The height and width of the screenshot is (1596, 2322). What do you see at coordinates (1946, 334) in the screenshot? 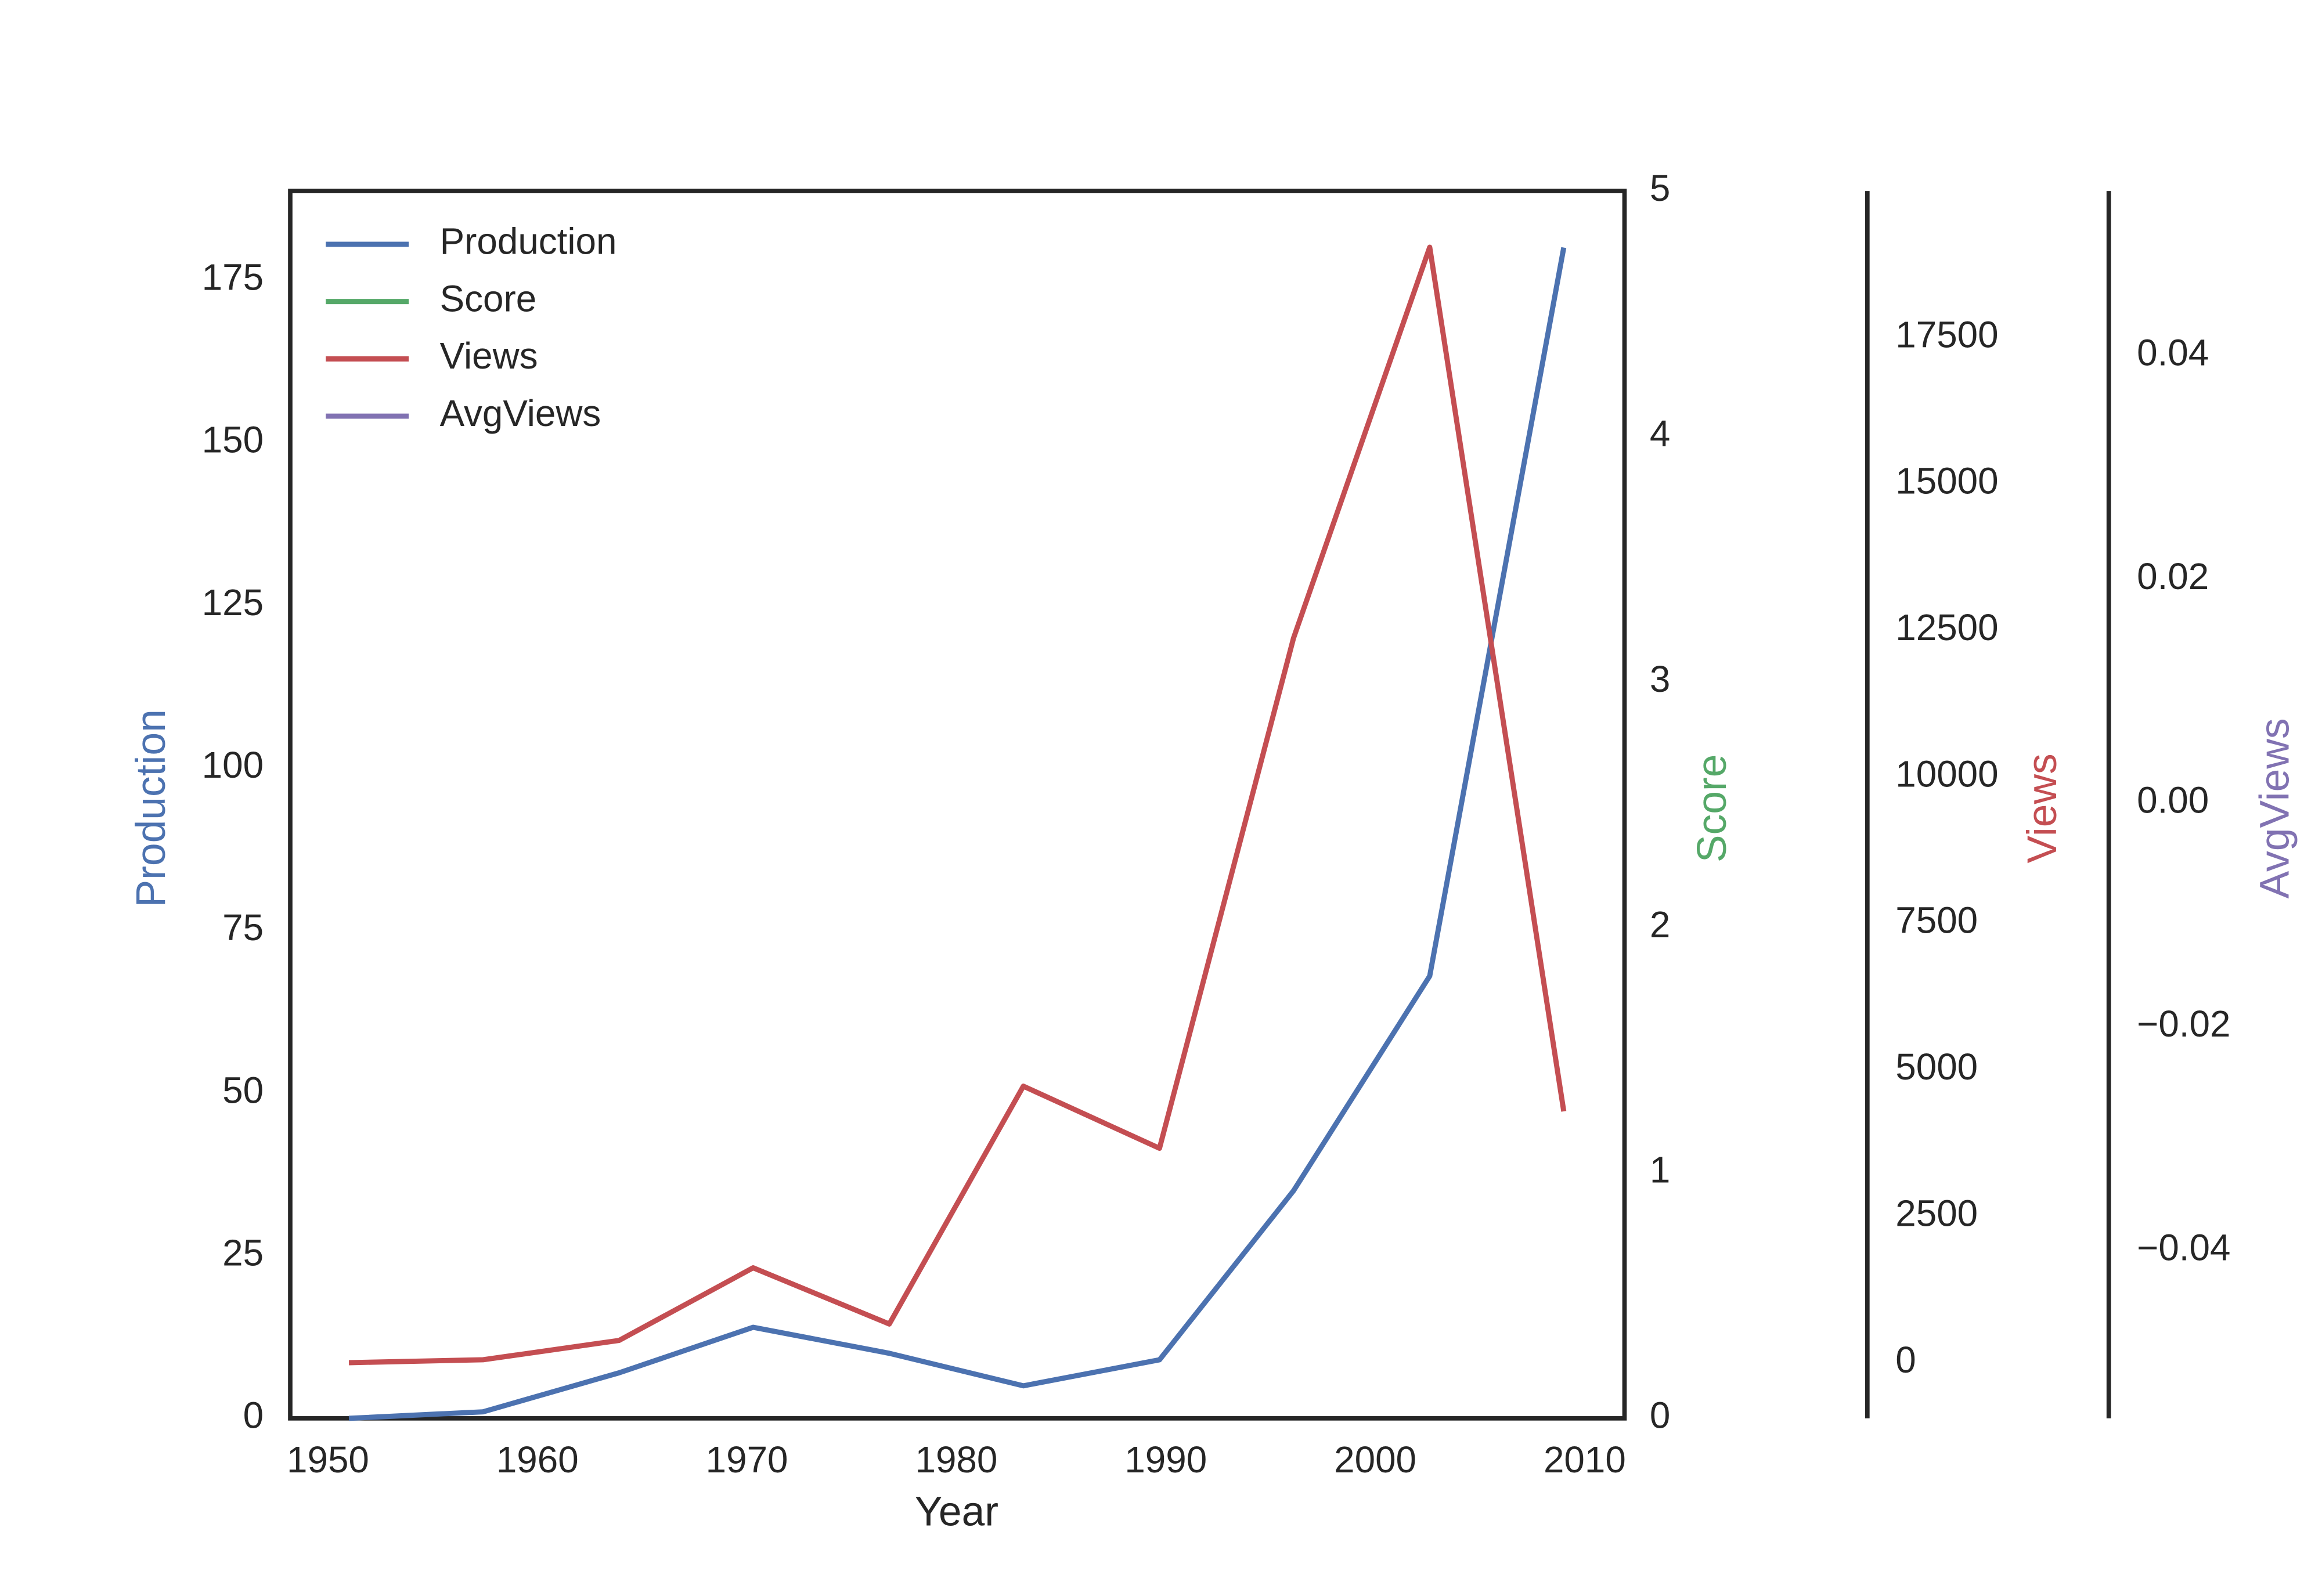
I see `y3-tick-label: 17500` at bounding box center [1946, 334].